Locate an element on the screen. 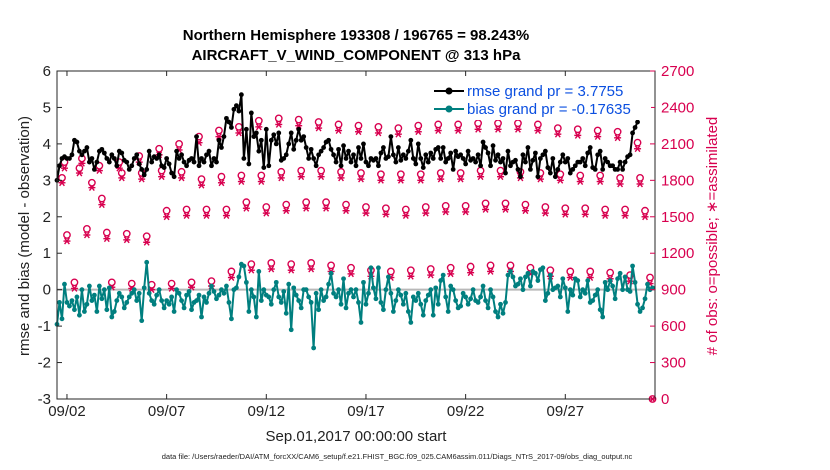  y-right-tick-label: 600 is located at coordinates (673, 326).